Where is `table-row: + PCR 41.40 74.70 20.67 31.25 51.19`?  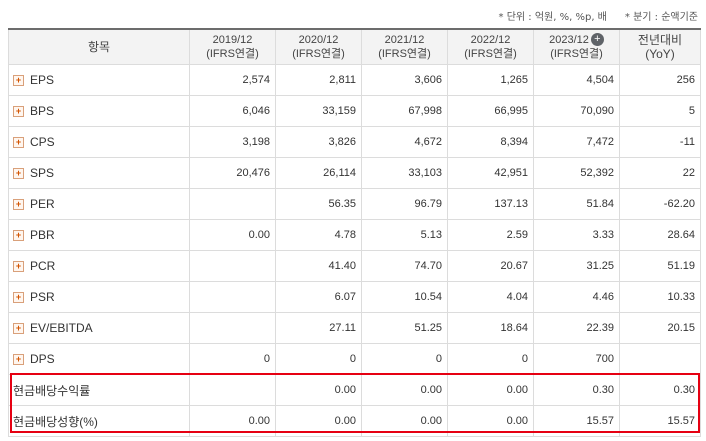
table-row: + PCR 41.40 74.70 20.67 31.25 51.19 is located at coordinates (354, 266).